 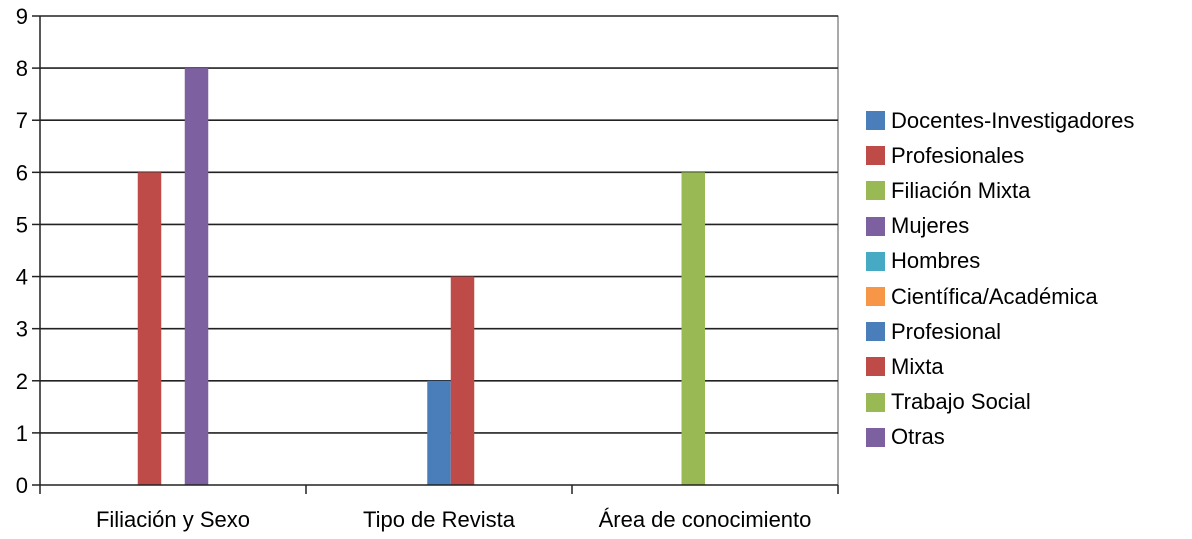 I want to click on legend-item: Otras, so click(x=1000, y=437).